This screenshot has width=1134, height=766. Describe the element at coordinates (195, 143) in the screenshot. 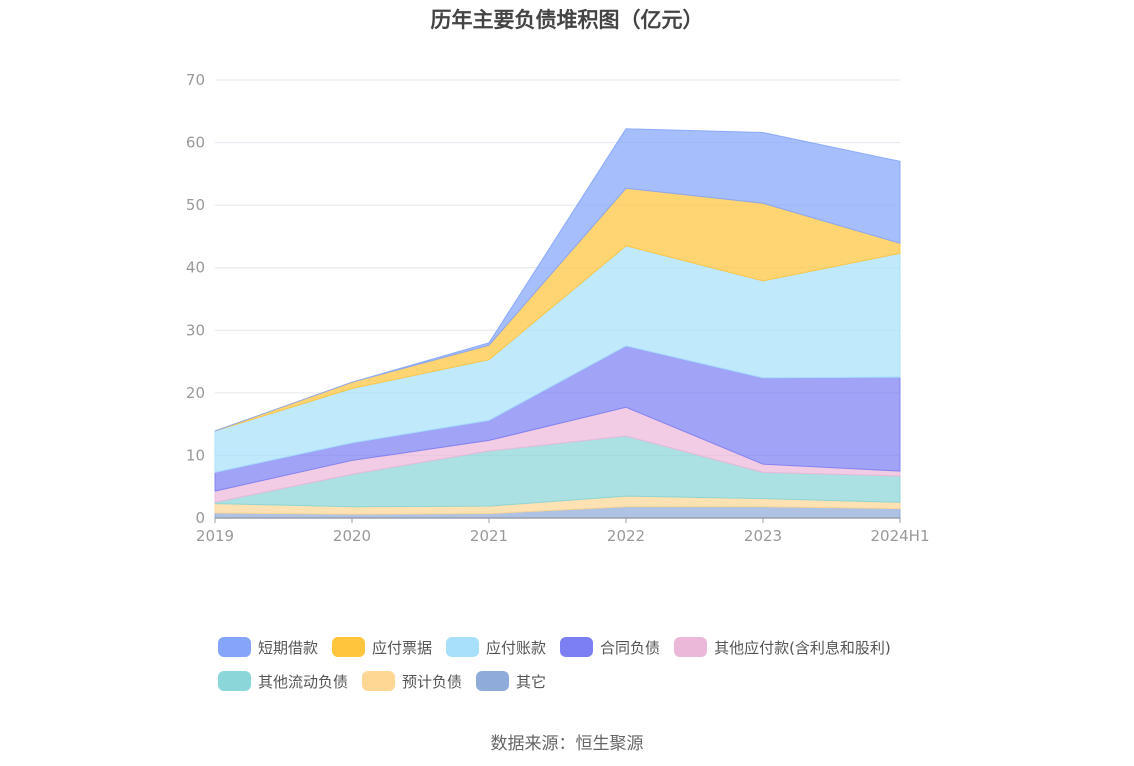

I see `y-tick-label: 60` at that location.